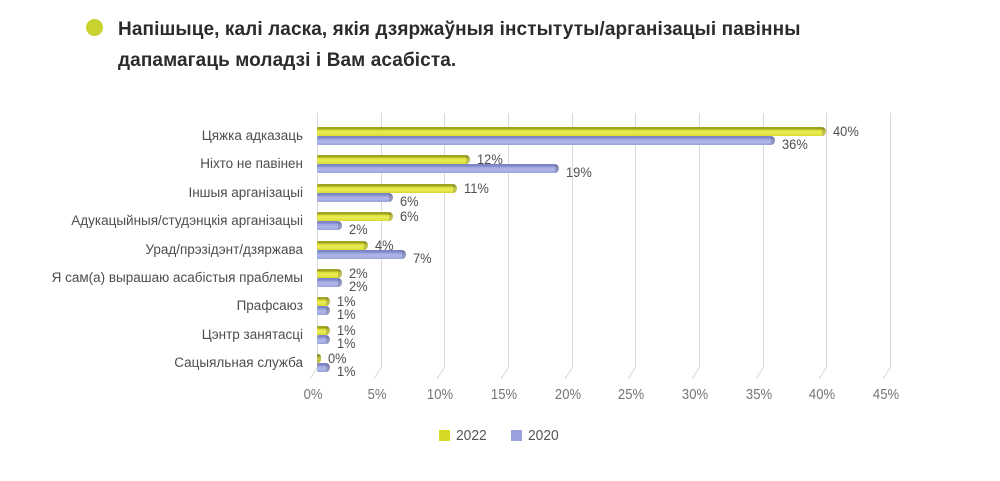 Image resolution: width=1000 pixels, height=481 pixels. I want to click on value-label-2022: 12%, so click(489, 159).